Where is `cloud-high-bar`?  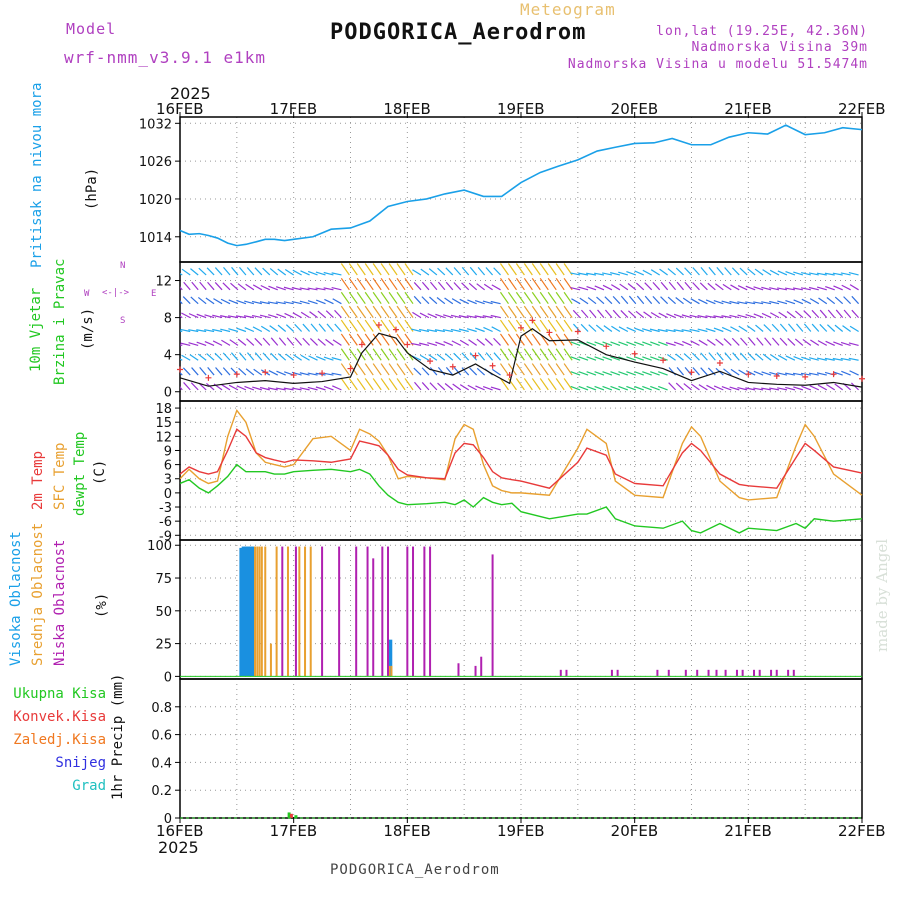 cloud-high-bar is located at coordinates (248, 611).